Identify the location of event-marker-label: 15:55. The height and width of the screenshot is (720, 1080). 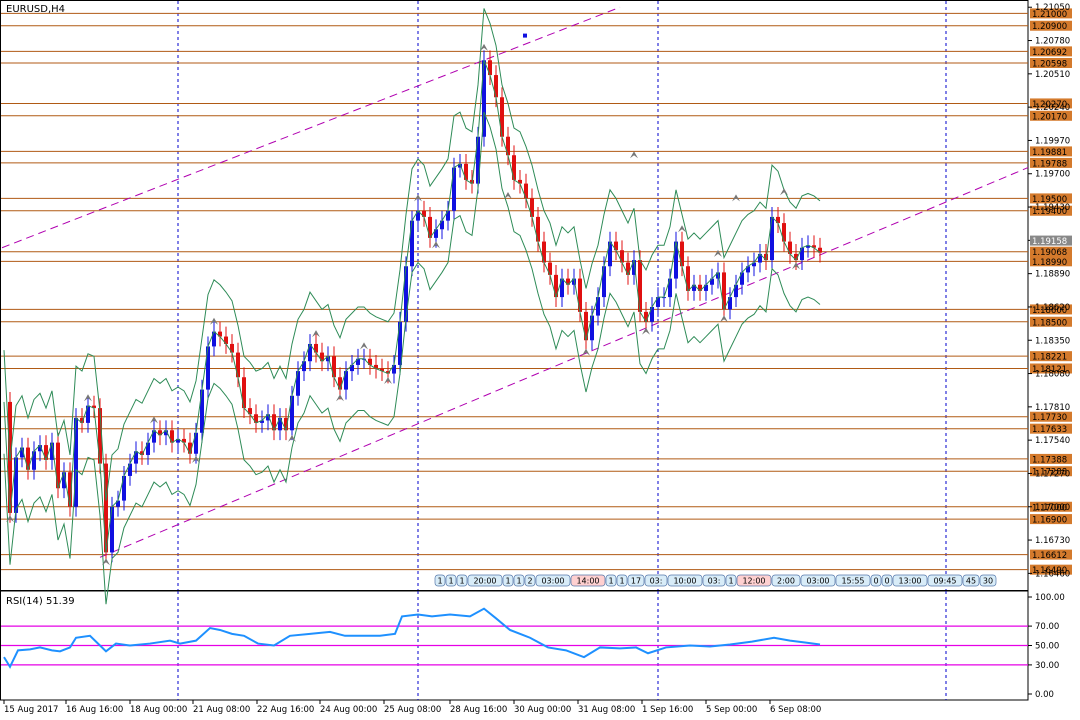
(852, 581).